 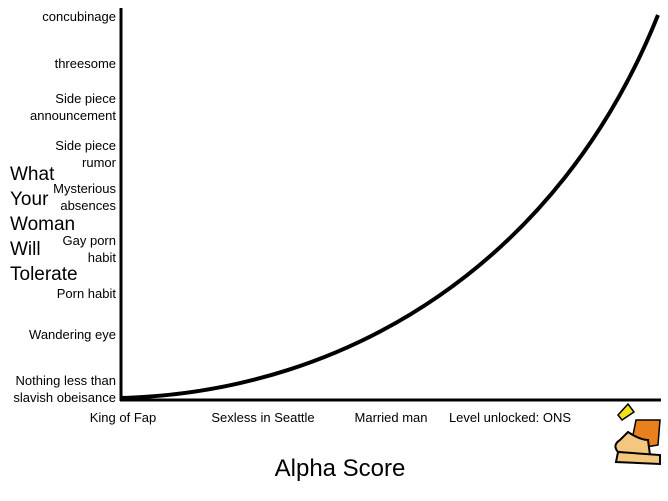 I want to click on icon, so click(x=637, y=434).